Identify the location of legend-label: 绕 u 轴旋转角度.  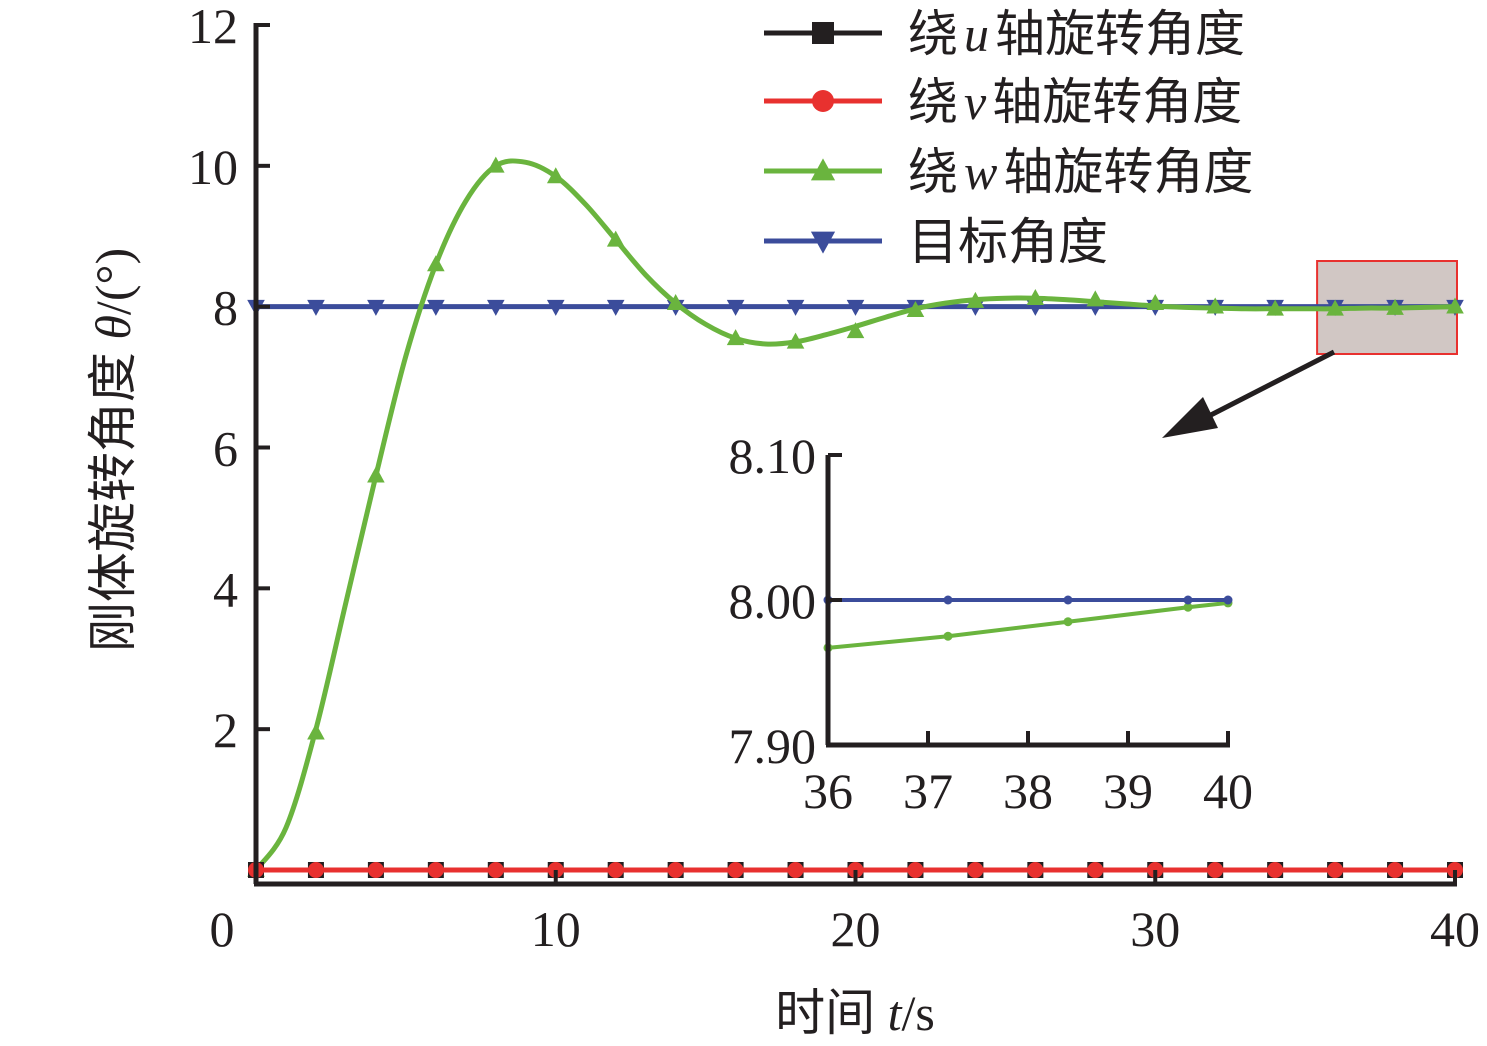
(1076, 34).